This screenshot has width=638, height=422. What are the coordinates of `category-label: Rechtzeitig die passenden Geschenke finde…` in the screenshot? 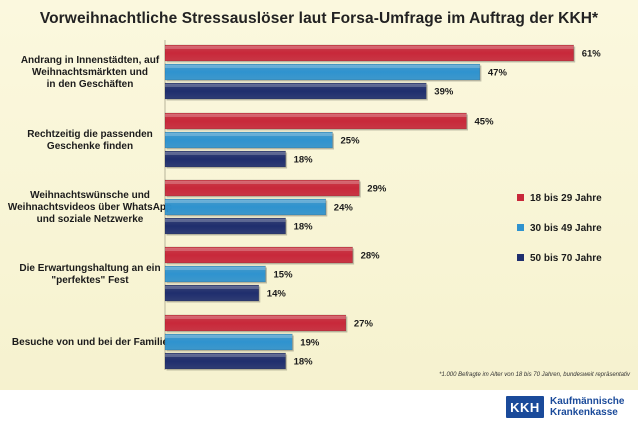 It's located at (90, 140).